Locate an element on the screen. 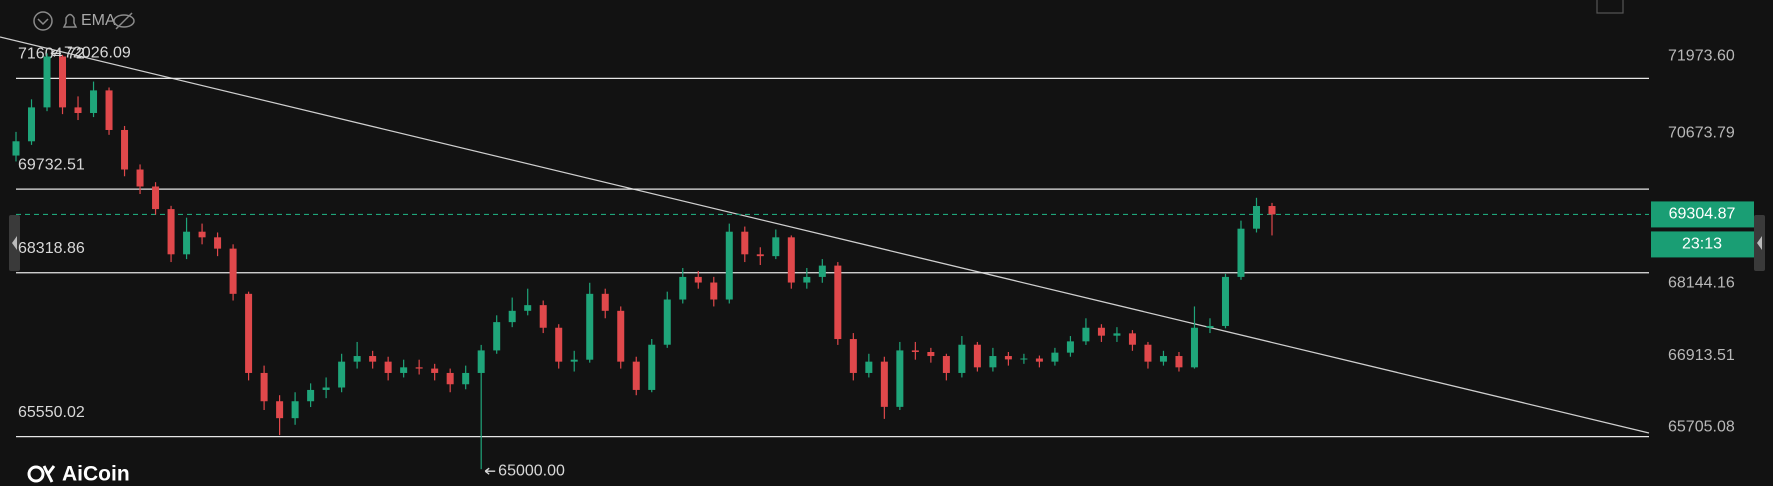 The width and height of the screenshot is (1773, 486). y-tick-label: 71973.60 is located at coordinates (1701, 56).